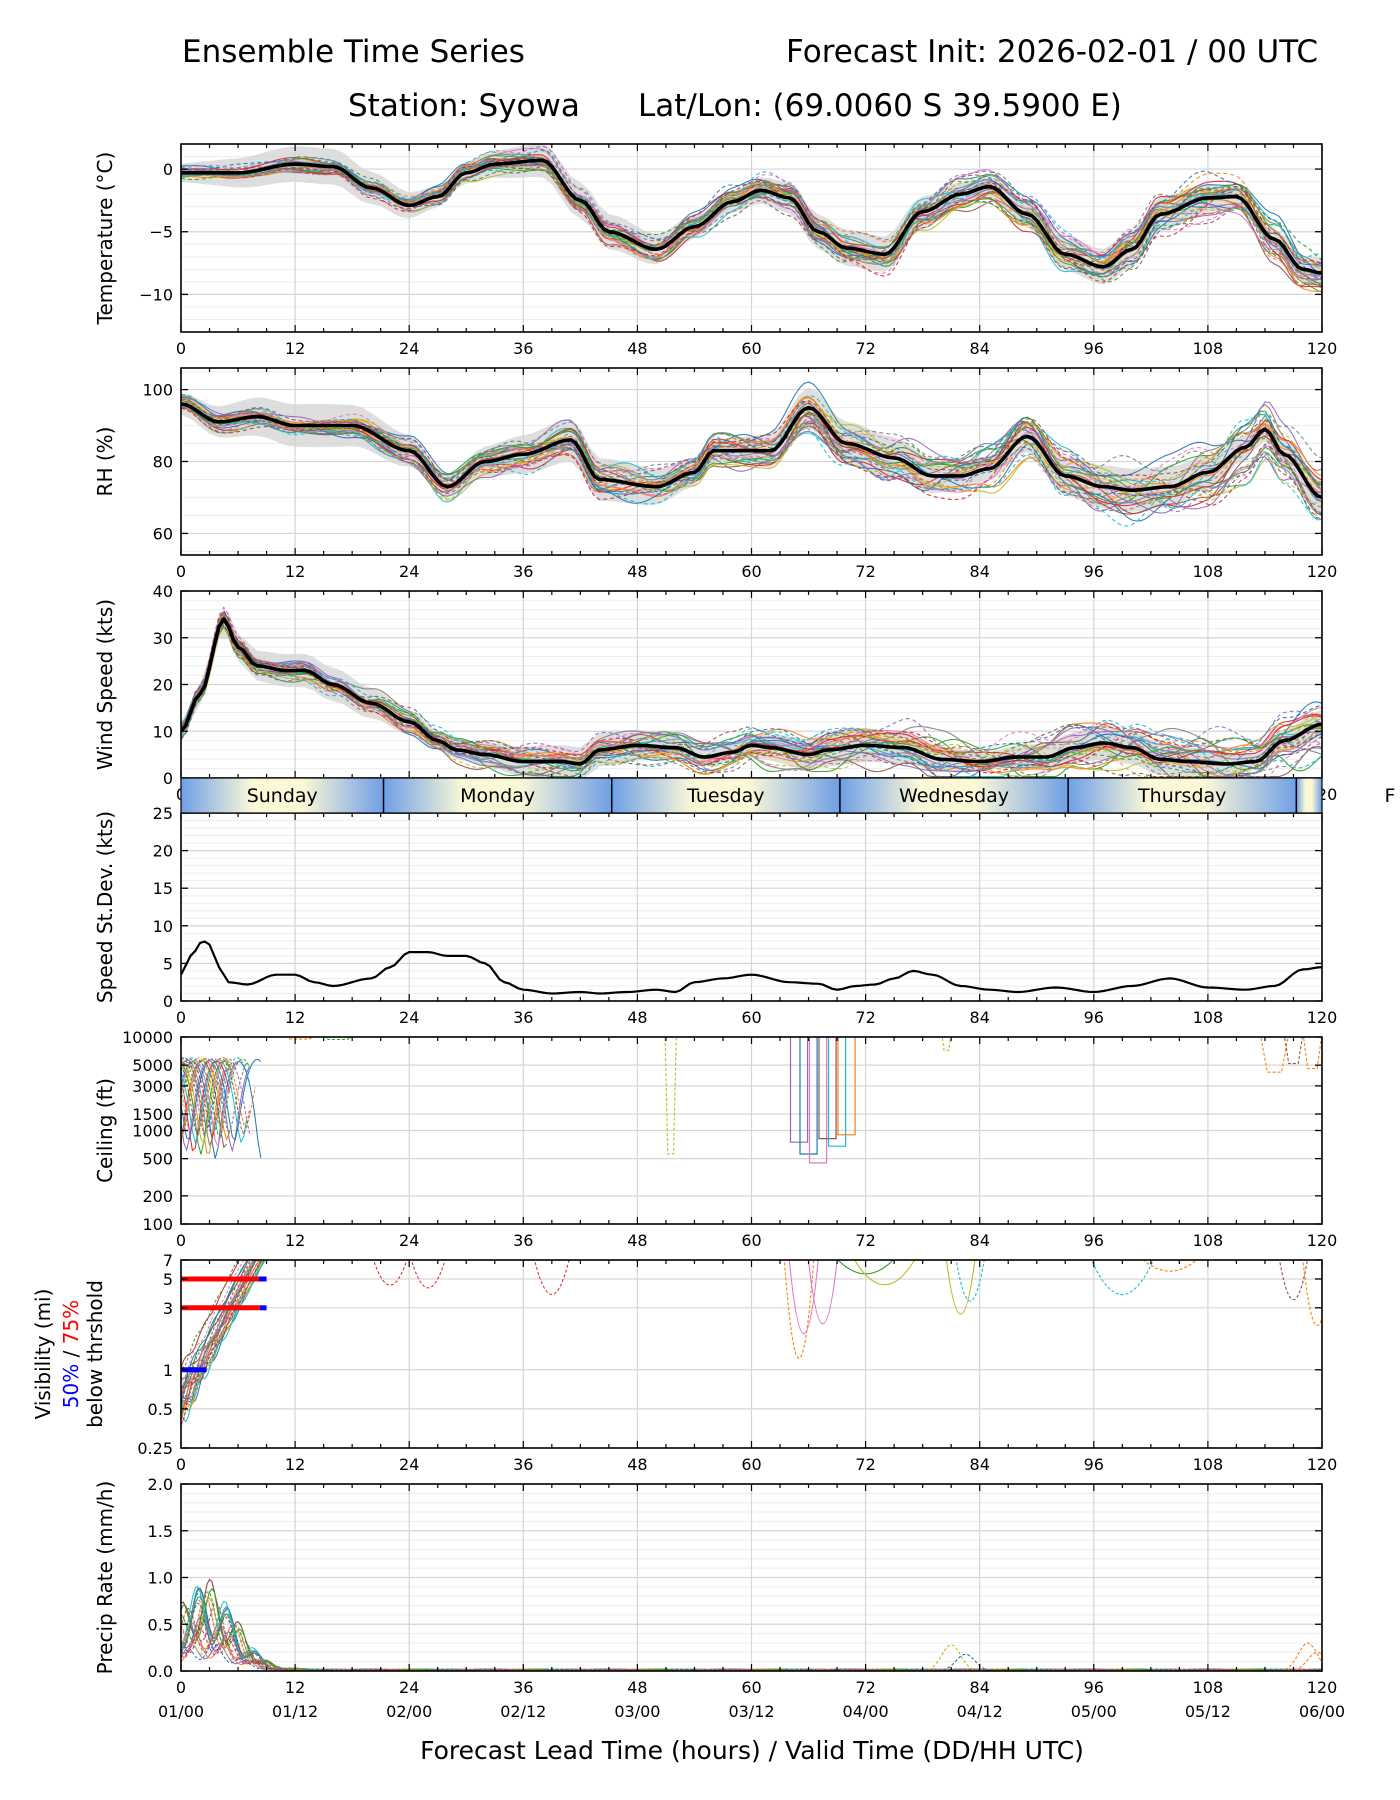 This screenshot has width=1400, height=1800. I want to click on chart-title: Ensemble Time Series, so click(353, 52).